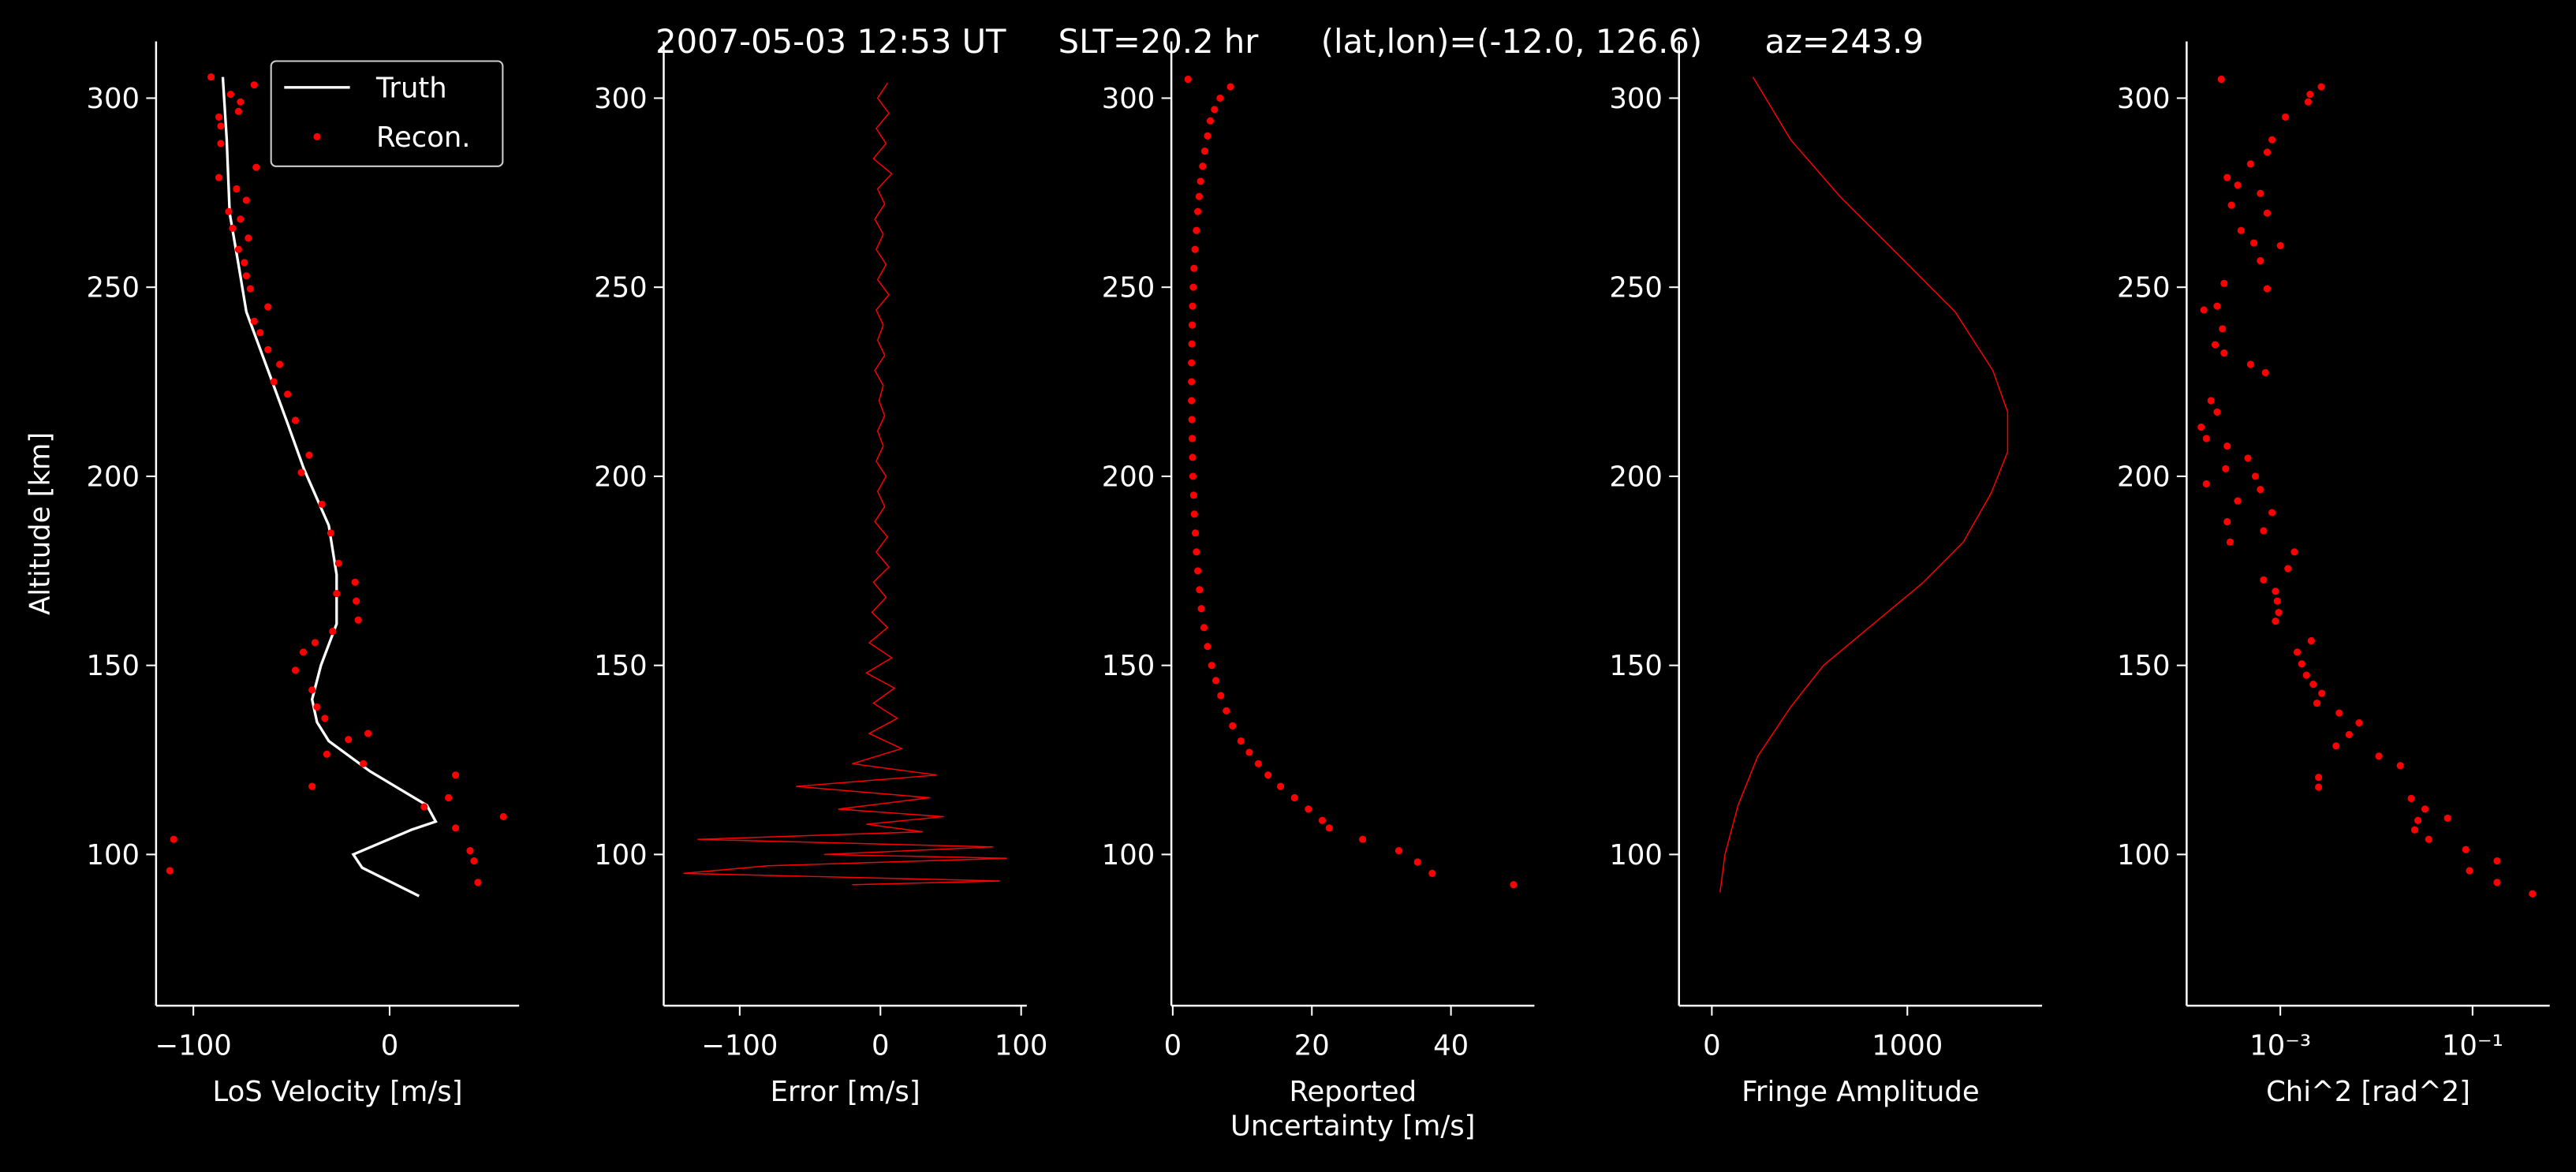 Image resolution: width=2576 pixels, height=1172 pixels. What do you see at coordinates (1451, 1046) in the screenshot?
I see `x-tick-label: 40` at bounding box center [1451, 1046].